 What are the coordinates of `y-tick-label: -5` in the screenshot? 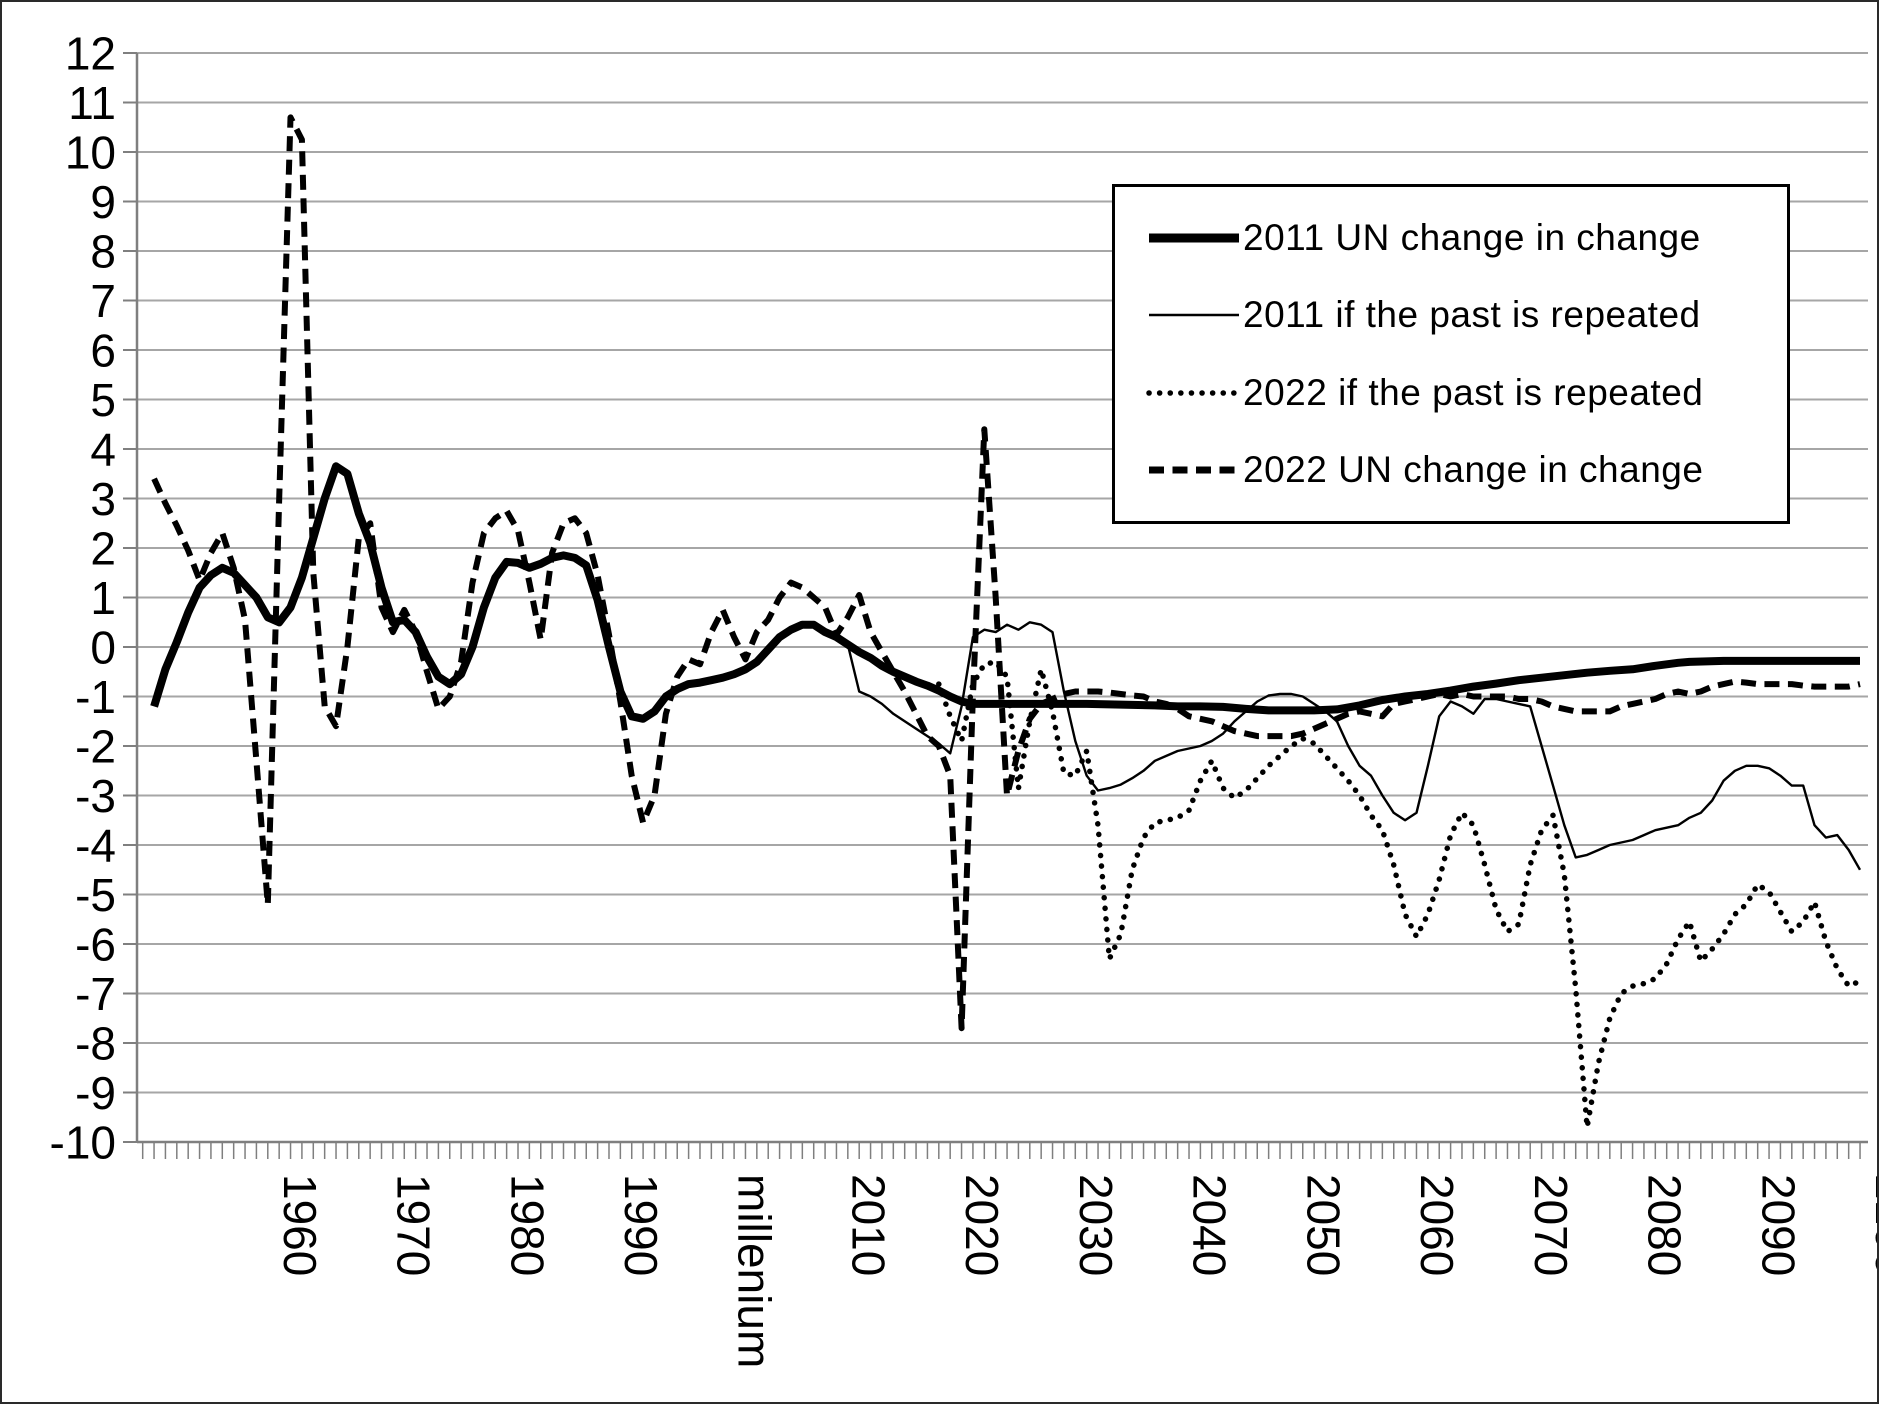 It's located at (95, 895).